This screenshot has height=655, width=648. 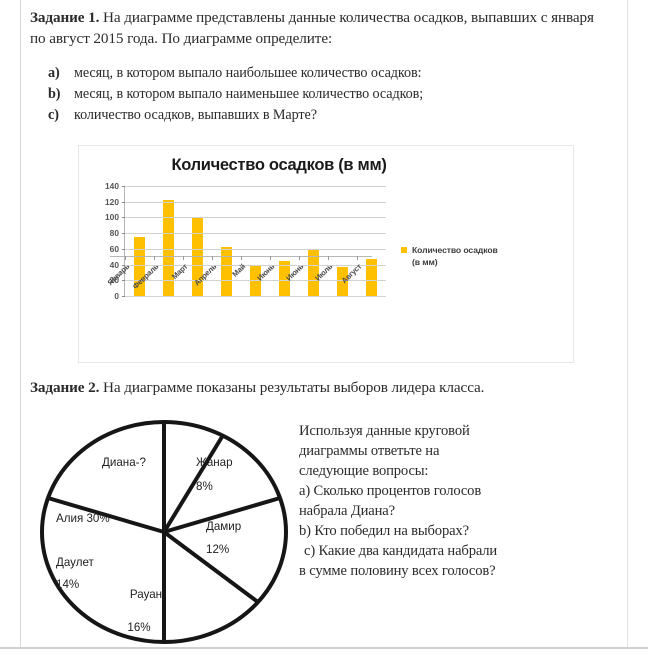 What do you see at coordinates (455, 250) in the screenshot?
I see `legend-label-line-1: Количество осадков` at bounding box center [455, 250].